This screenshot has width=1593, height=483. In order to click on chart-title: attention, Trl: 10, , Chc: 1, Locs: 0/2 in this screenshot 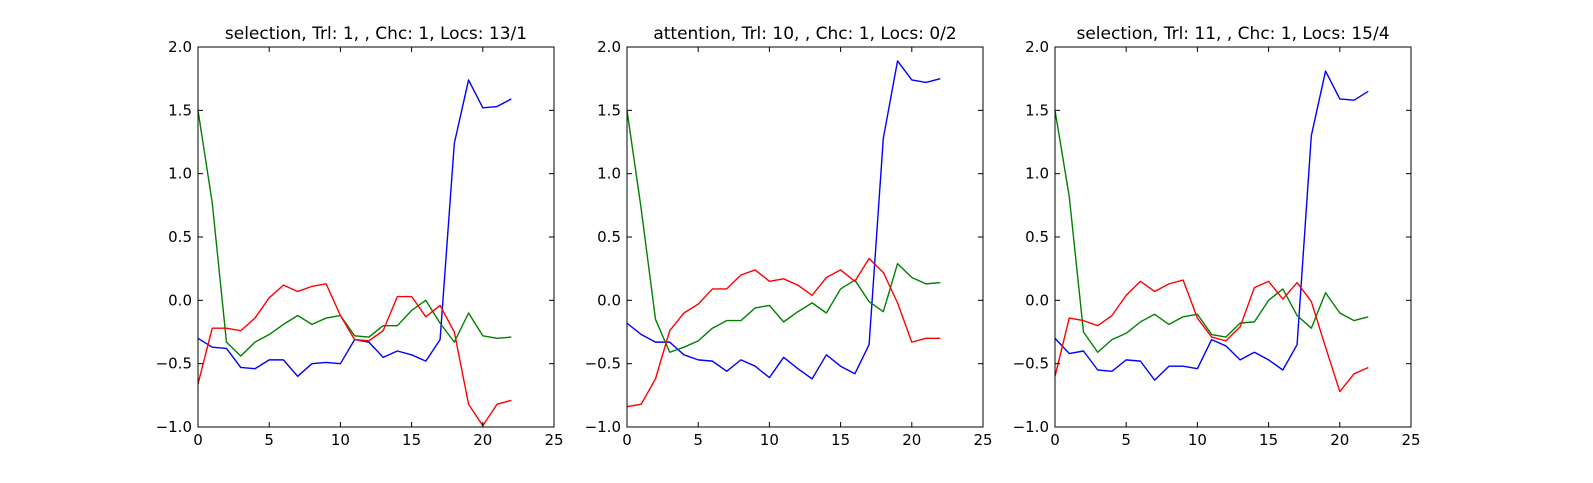, I will do `click(804, 34)`.